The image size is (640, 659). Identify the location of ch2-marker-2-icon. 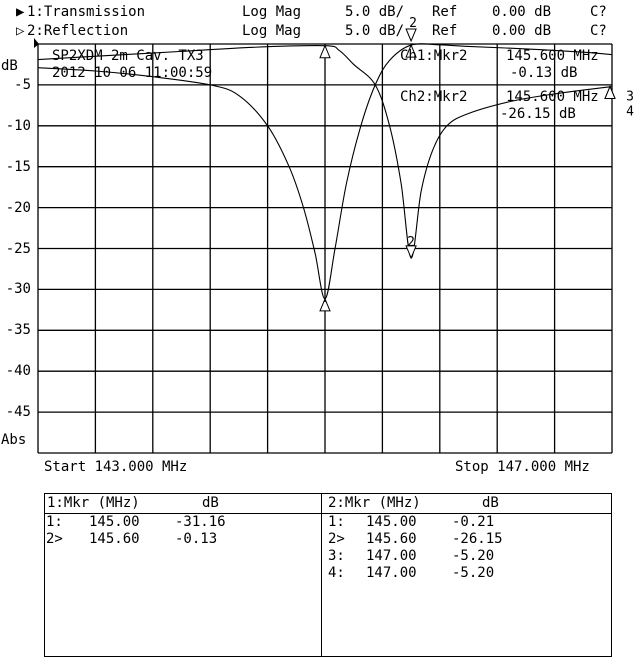
(411, 252).